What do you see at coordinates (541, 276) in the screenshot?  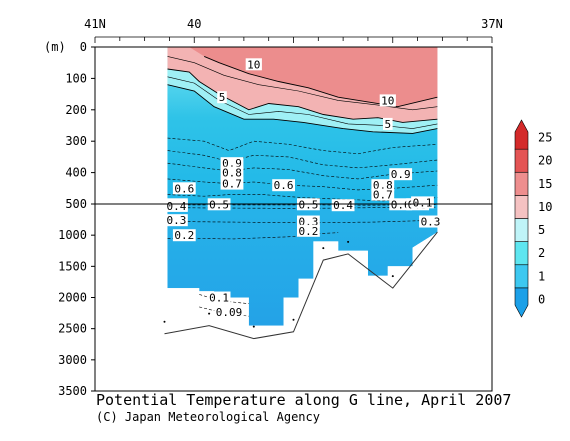 I see `colorbar-label: 1` at bounding box center [541, 276].